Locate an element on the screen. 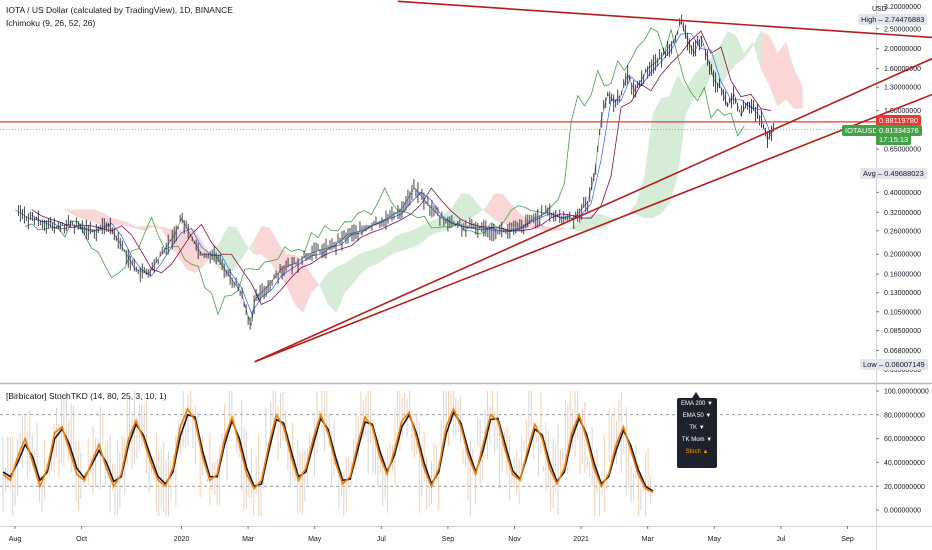 The width and height of the screenshot is (932, 550). low-label: Low is located at coordinates (870, 364).